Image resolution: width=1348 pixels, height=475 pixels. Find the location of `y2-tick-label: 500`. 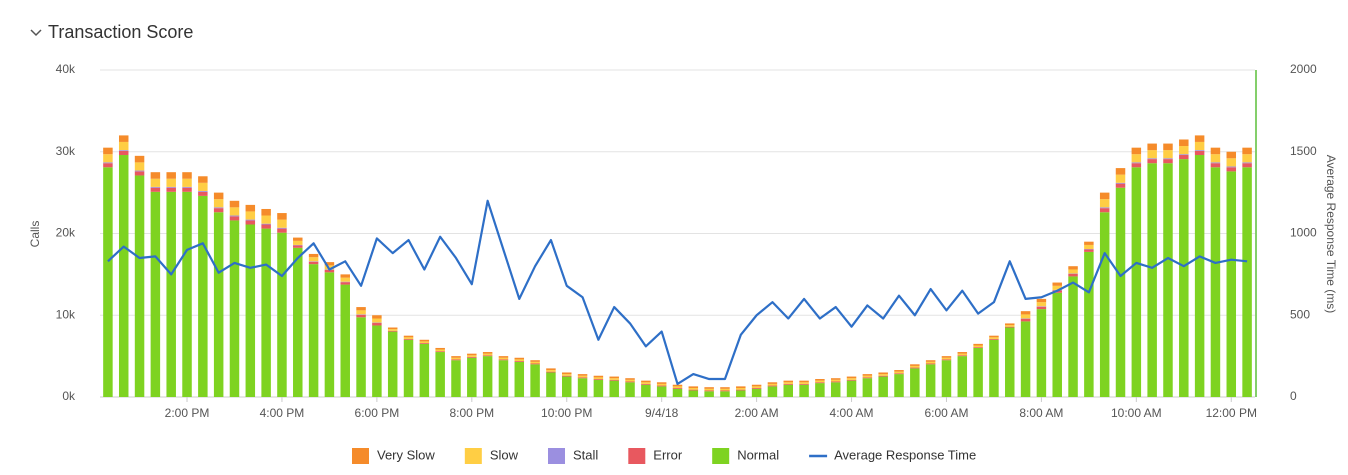

y2-tick-label: 500 is located at coordinates (1300, 314).